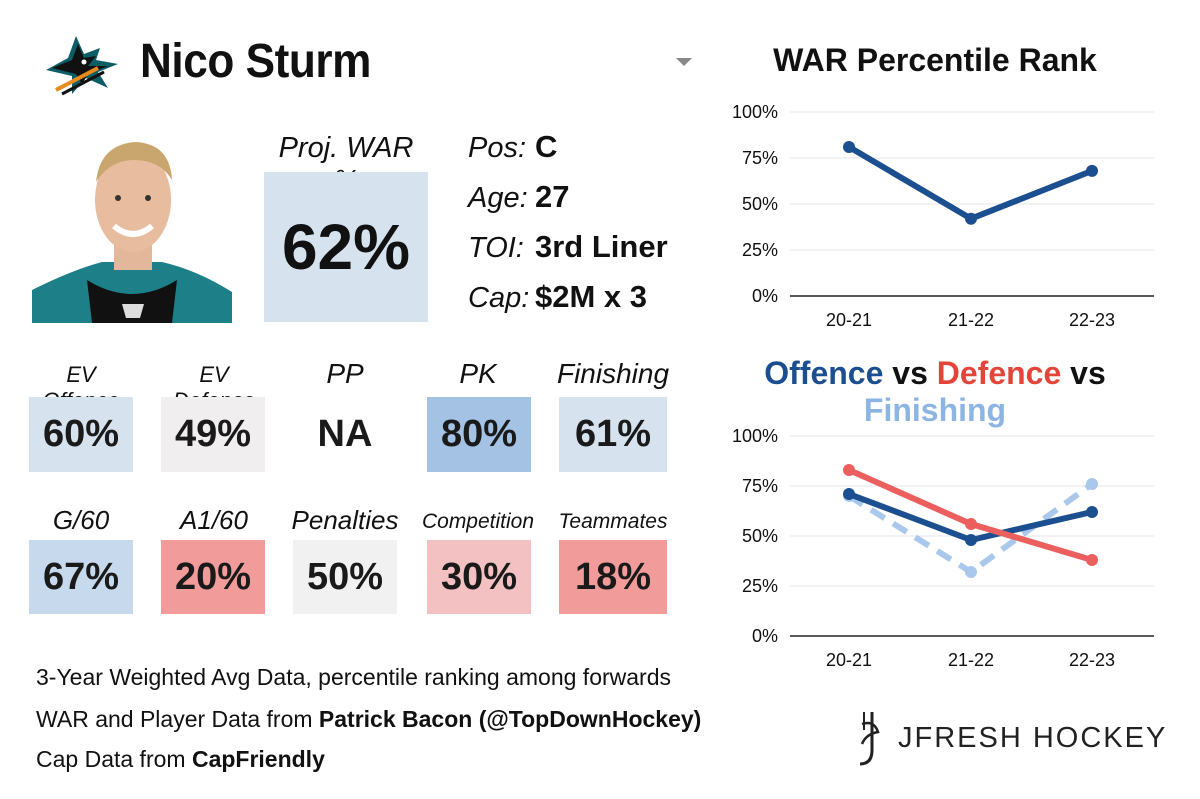 This screenshot has width=1200, height=799. Describe the element at coordinates (345, 434) in the screenshot. I see `stat-value: NA` at that location.